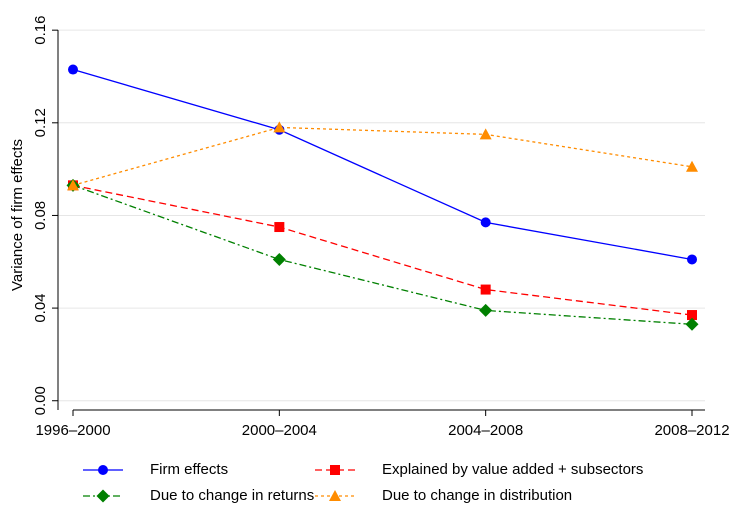 Image resolution: width=740 pixels, height=515 pixels. What do you see at coordinates (279, 430) in the screenshot?
I see `x-tick-label: 2000–2004` at bounding box center [279, 430].